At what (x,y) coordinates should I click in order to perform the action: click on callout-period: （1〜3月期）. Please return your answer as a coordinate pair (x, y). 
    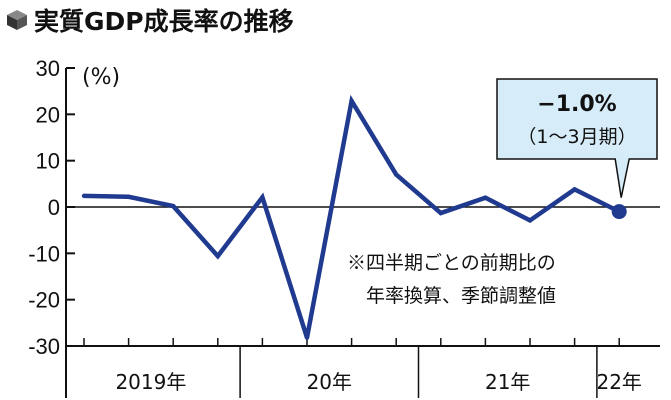
    Looking at the image, I should click on (576, 137).